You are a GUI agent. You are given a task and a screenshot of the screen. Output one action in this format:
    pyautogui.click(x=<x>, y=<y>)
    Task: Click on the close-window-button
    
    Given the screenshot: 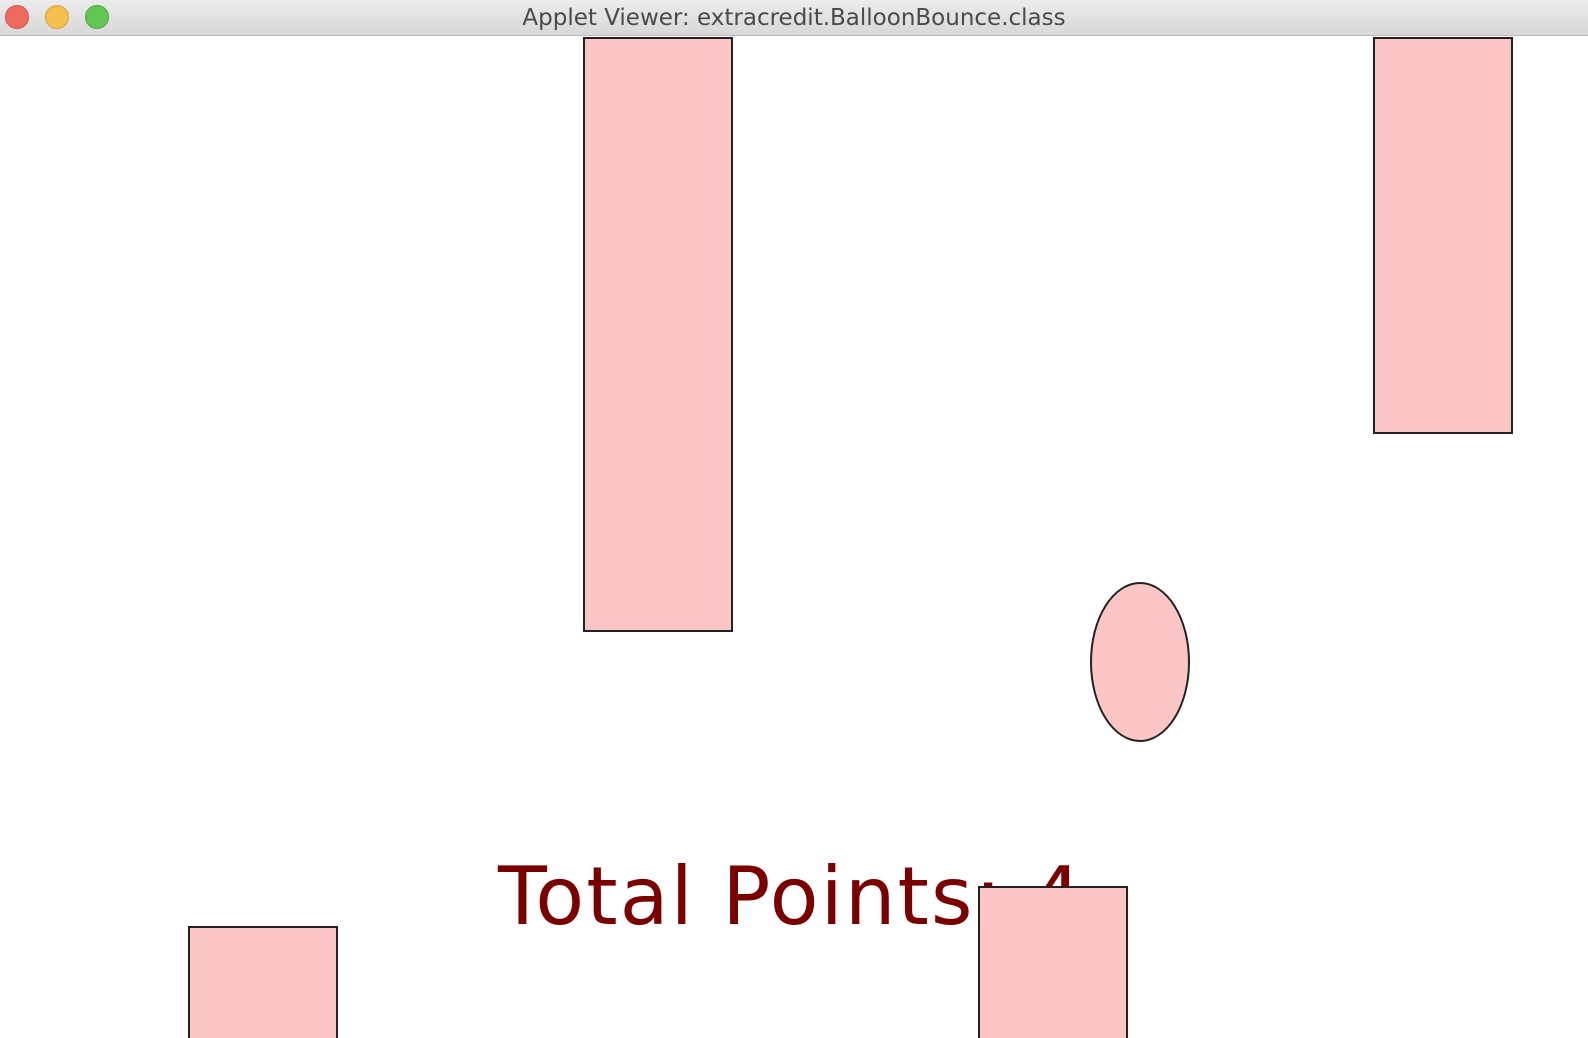 What is the action you would take?
    pyautogui.click(x=17, y=17)
    